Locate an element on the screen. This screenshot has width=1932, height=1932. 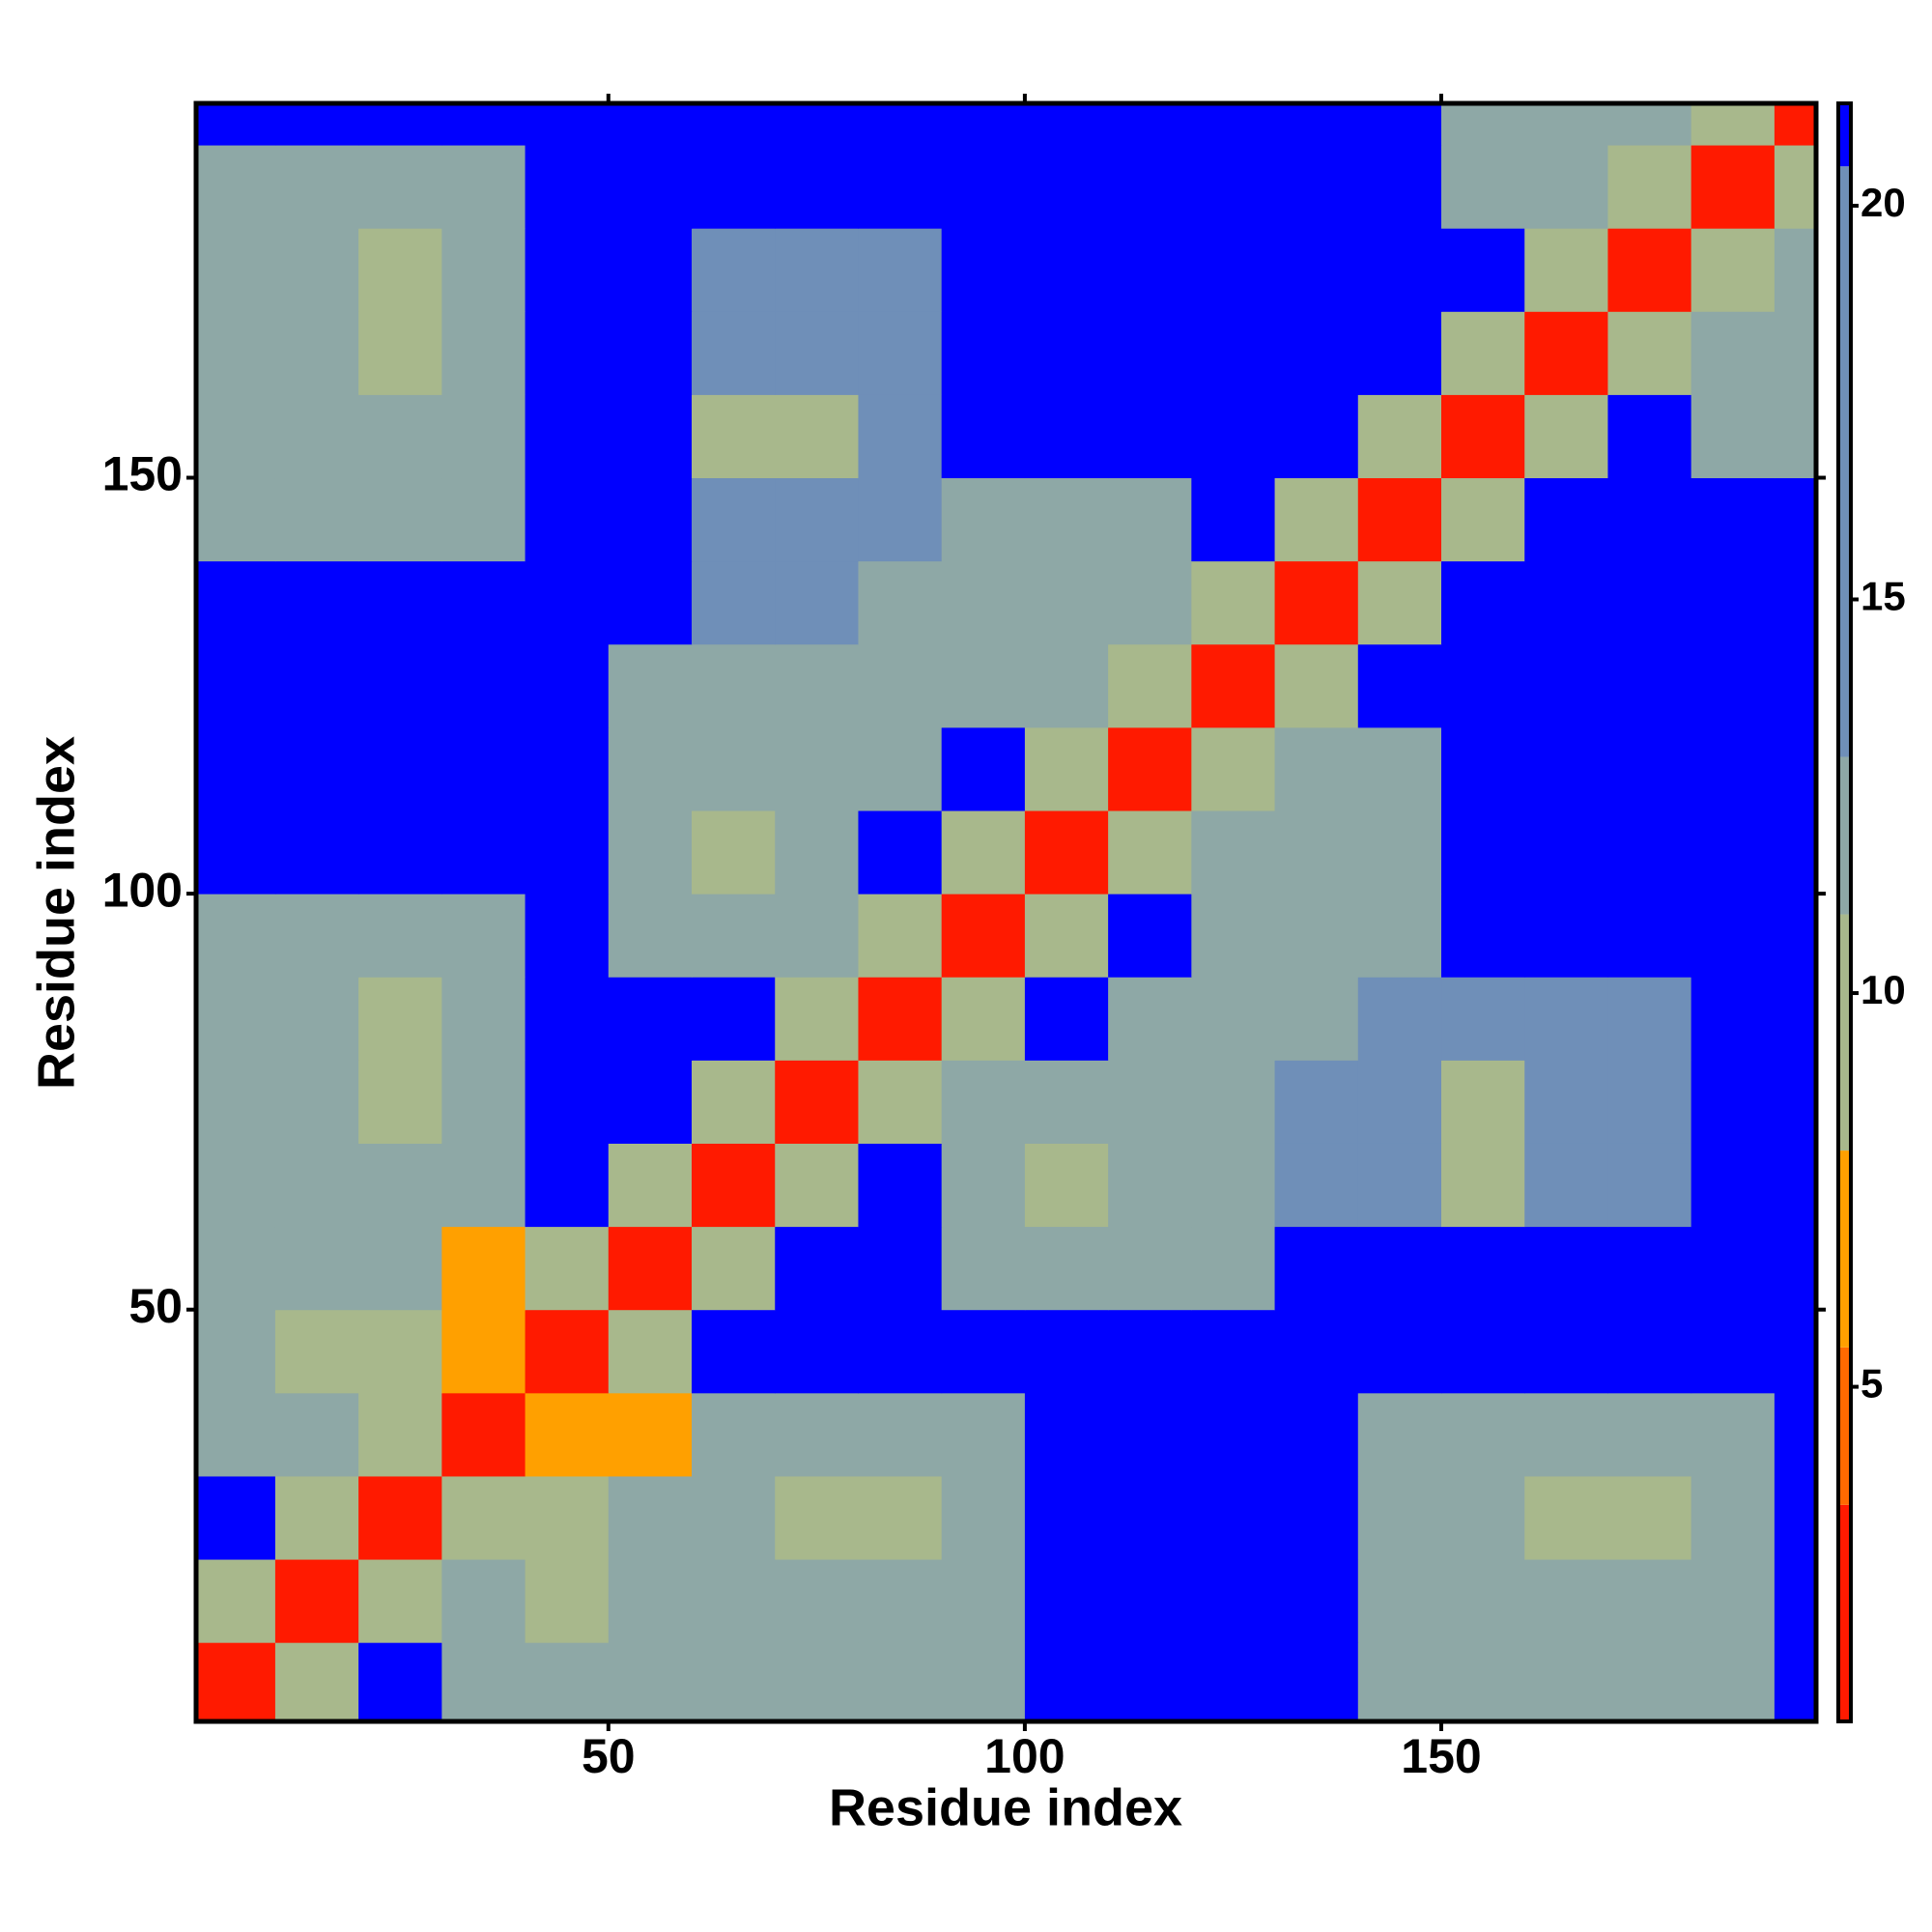
colorbar-tick-label: 10 is located at coordinates (1883, 989).